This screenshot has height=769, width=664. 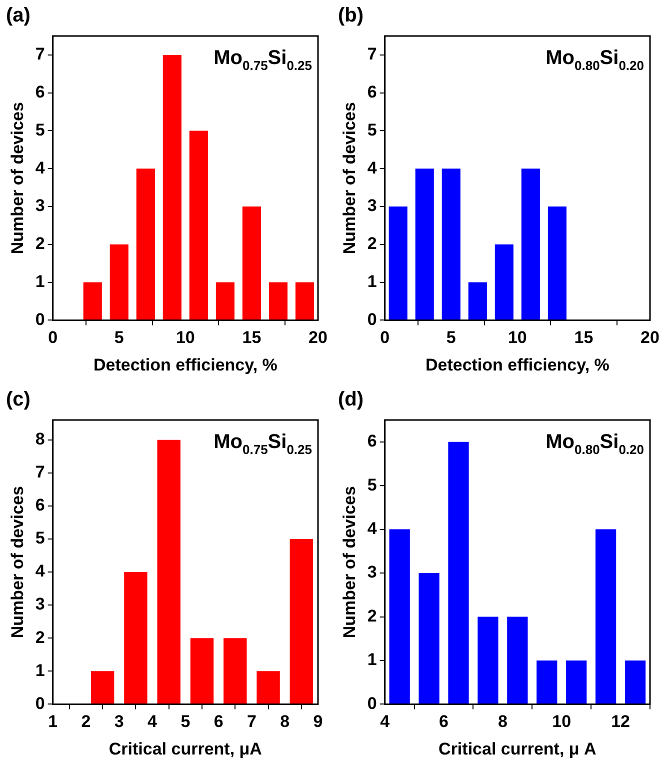 I want to click on chart-title: (a), so click(x=18, y=15).